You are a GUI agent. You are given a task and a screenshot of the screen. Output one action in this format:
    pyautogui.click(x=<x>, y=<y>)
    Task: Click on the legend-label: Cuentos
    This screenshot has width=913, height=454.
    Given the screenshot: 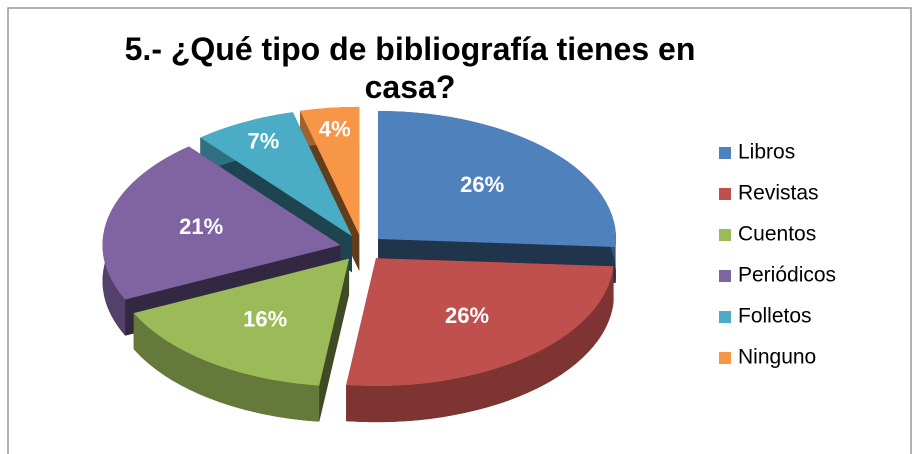 What is the action you would take?
    pyautogui.click(x=777, y=234)
    